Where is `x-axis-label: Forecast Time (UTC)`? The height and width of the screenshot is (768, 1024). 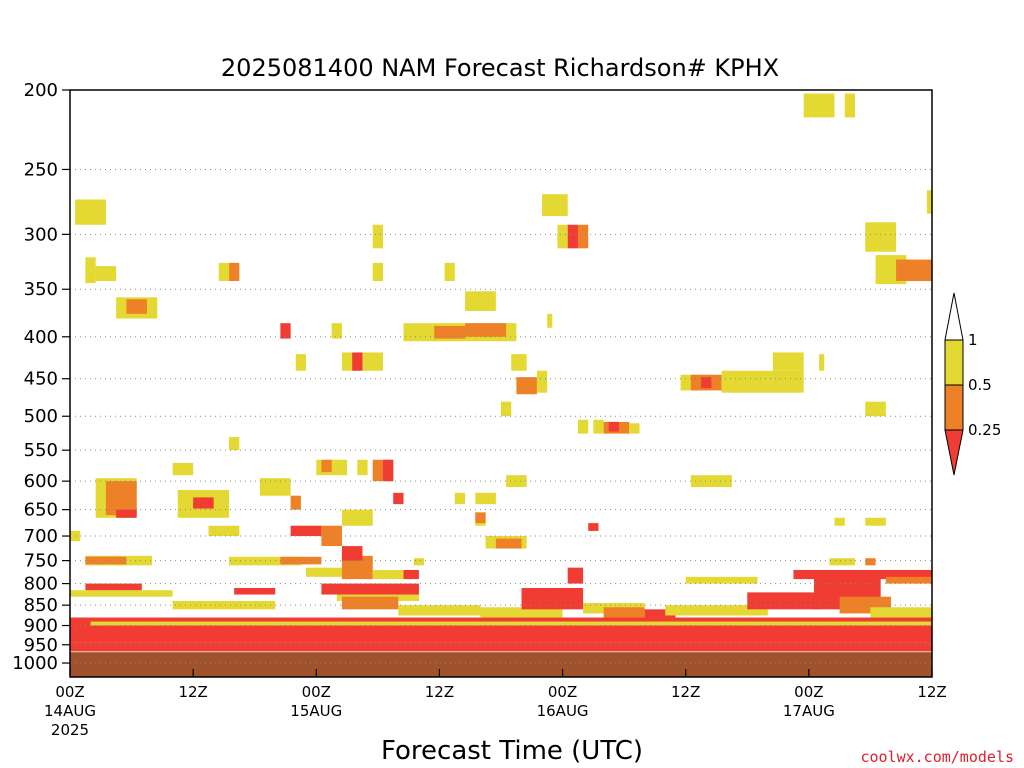
x-axis-label: Forecast Time (UTC) is located at coordinates (512, 751).